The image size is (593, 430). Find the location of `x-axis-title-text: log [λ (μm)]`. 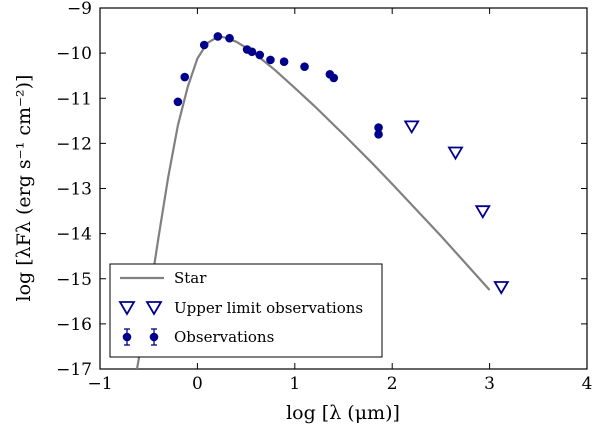

x-axis-title-text: log [λ (μm)] is located at coordinates (343, 413).